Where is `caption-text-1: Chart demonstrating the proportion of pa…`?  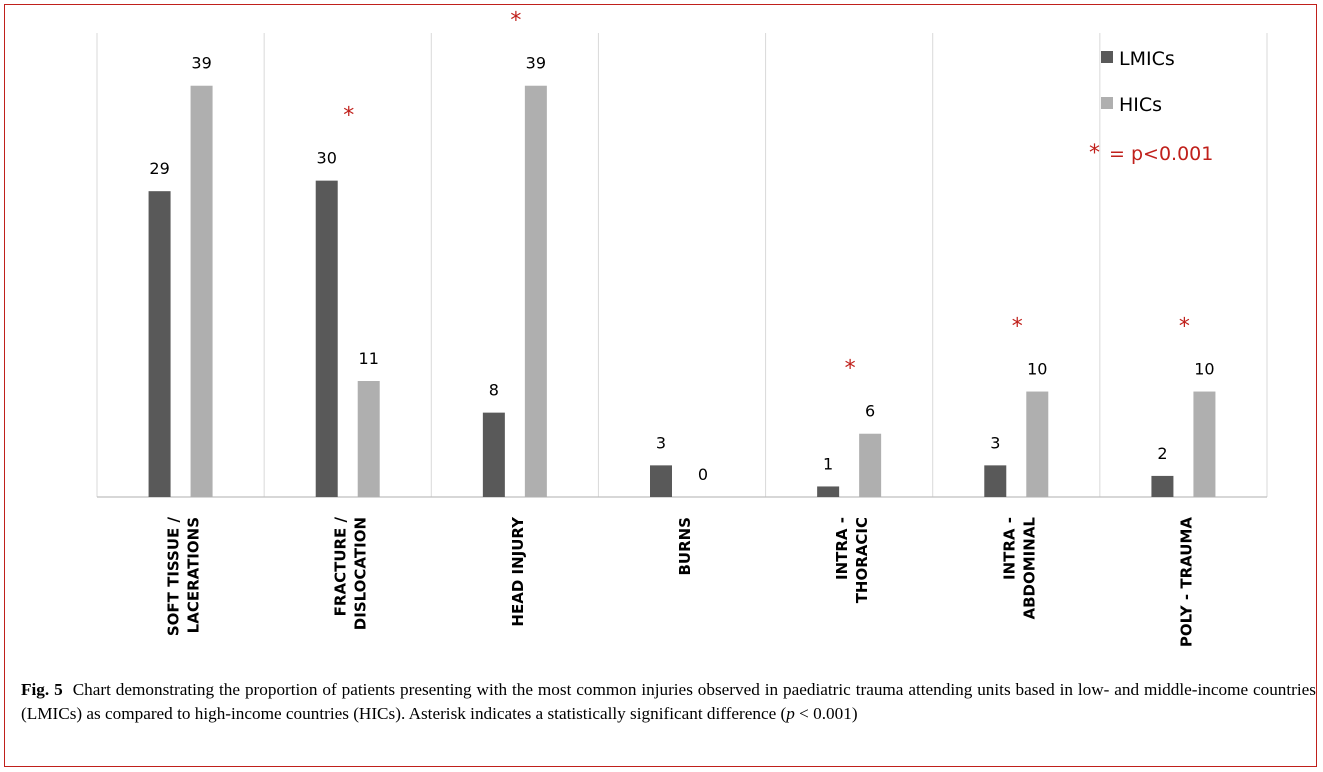
caption-text-1: Chart demonstrating the proportion of pa… is located at coordinates (668, 701).